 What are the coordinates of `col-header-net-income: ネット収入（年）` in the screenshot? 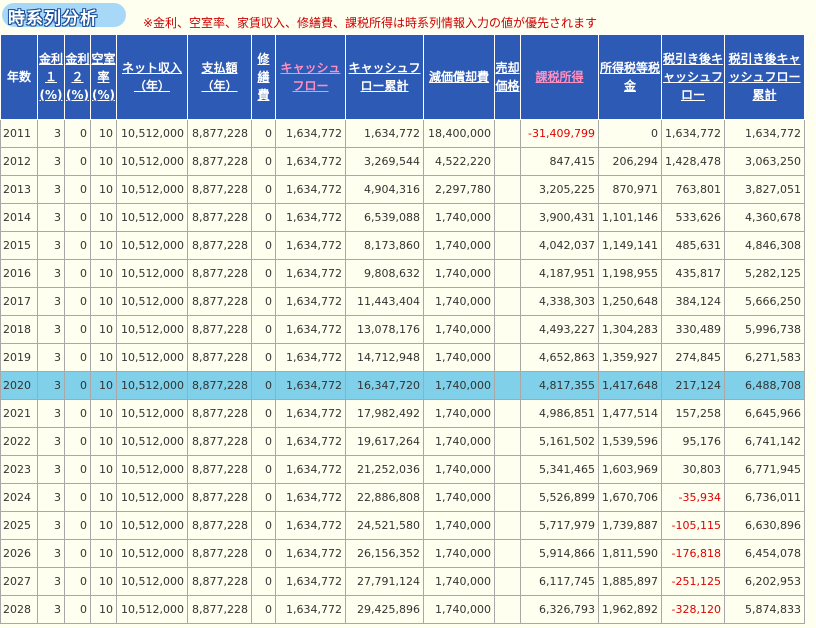 It's located at (152, 77).